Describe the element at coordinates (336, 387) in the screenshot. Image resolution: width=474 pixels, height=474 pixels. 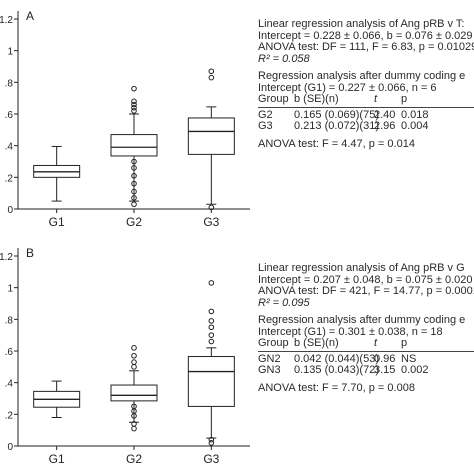
I see `anova-summary: ANOVA test: F = 7.70, p = 0.008` at that location.